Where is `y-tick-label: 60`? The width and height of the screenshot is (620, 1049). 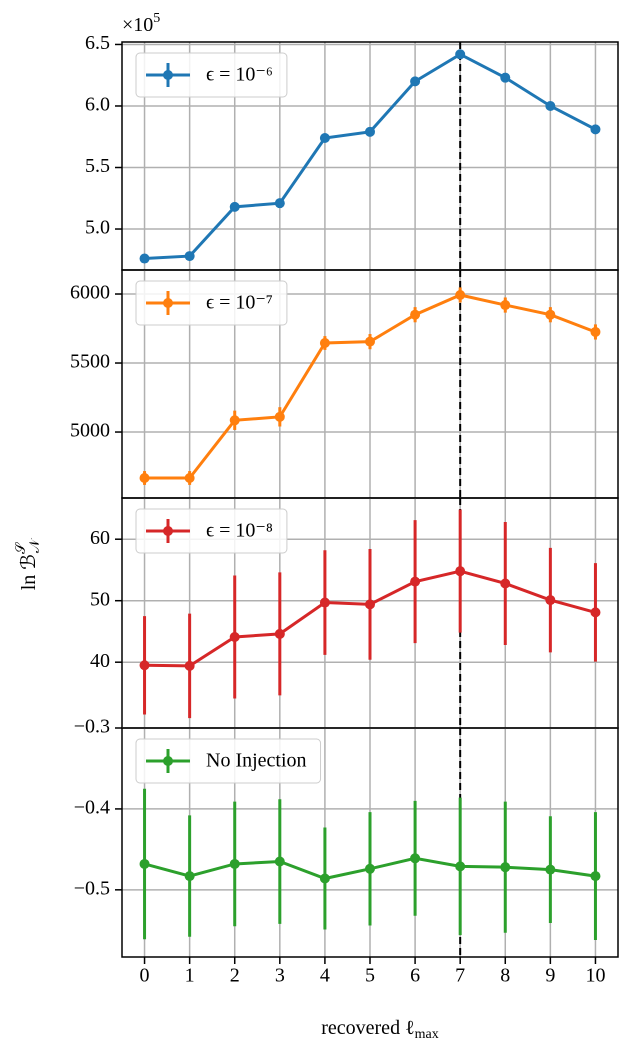 y-tick-label: 60 is located at coordinates (100, 538).